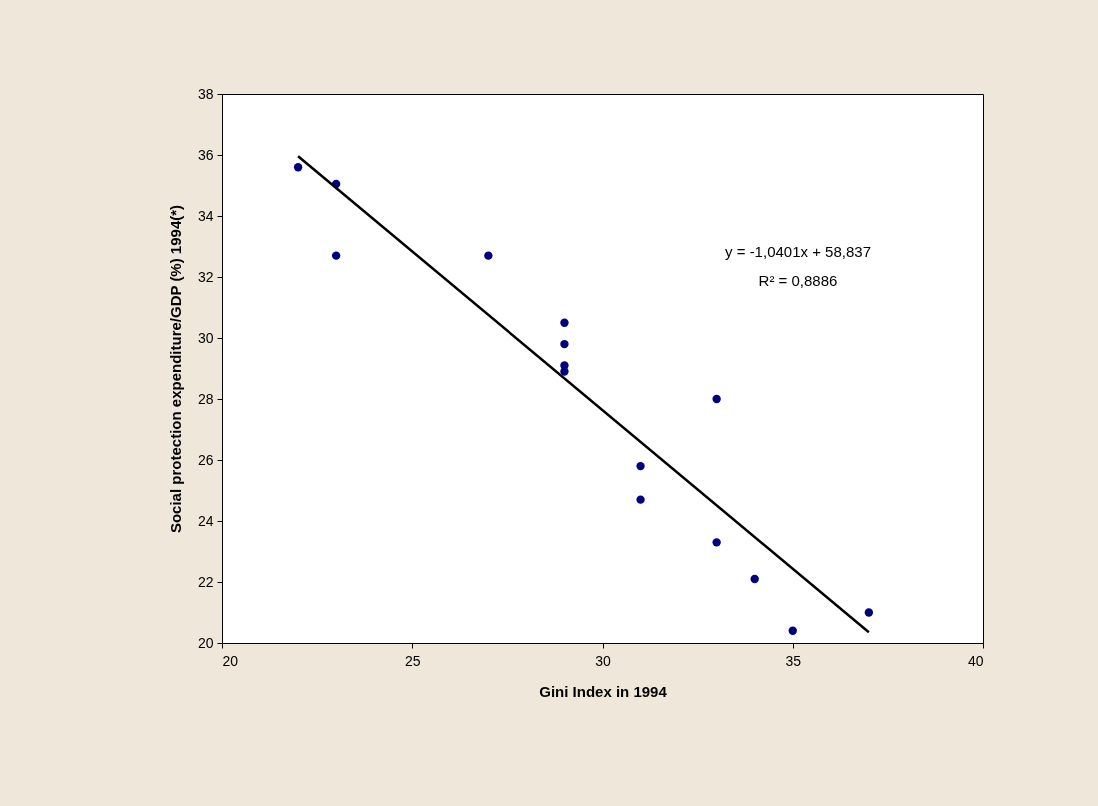 The height and width of the screenshot is (806, 1098). What do you see at coordinates (205, 93) in the screenshot?
I see `y-tick-label: 38` at bounding box center [205, 93].